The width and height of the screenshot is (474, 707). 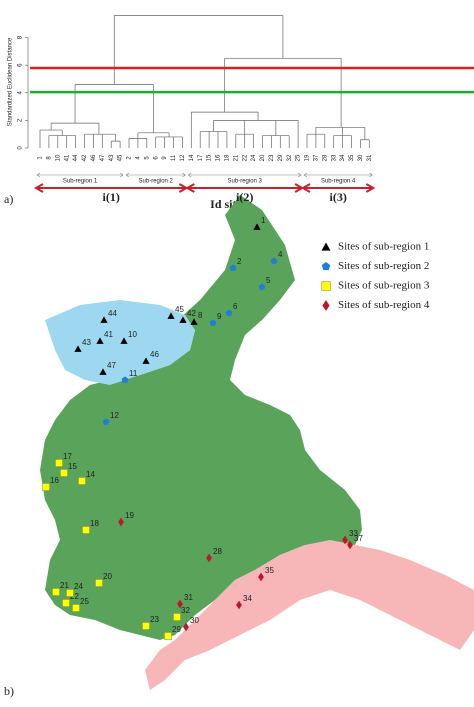 What do you see at coordinates (58, 157) in the screenshot?
I see `leaf-label: 10` at bounding box center [58, 157].